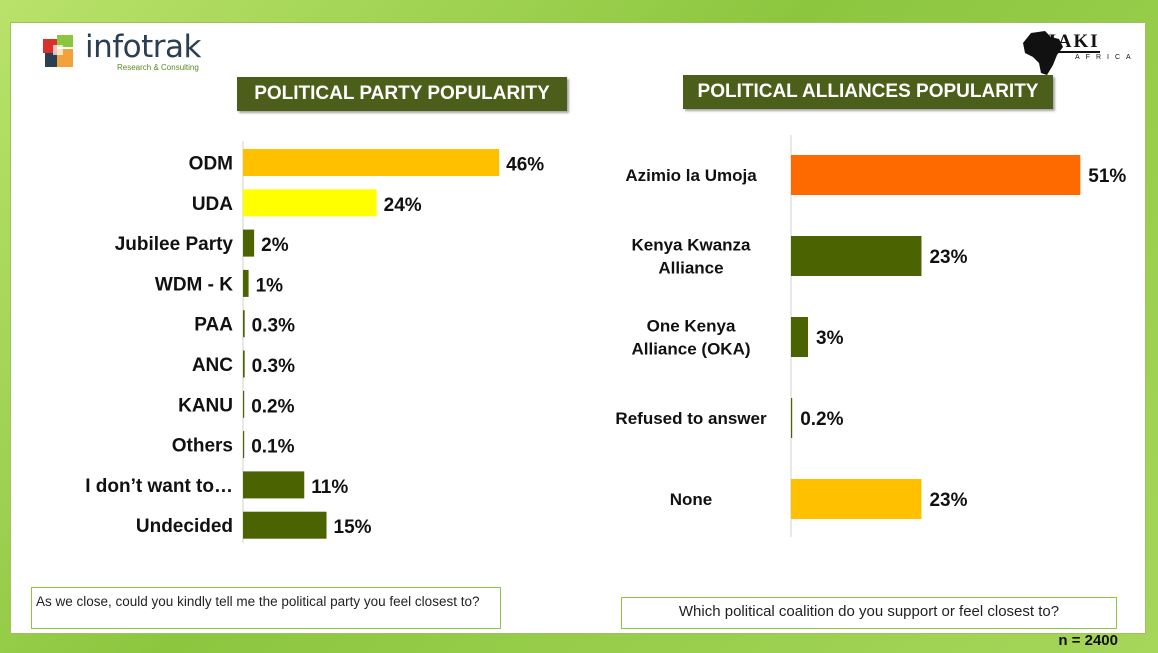 The width and height of the screenshot is (1158, 653). I want to click on haki-logo-name: HAKI, so click(1070, 42).